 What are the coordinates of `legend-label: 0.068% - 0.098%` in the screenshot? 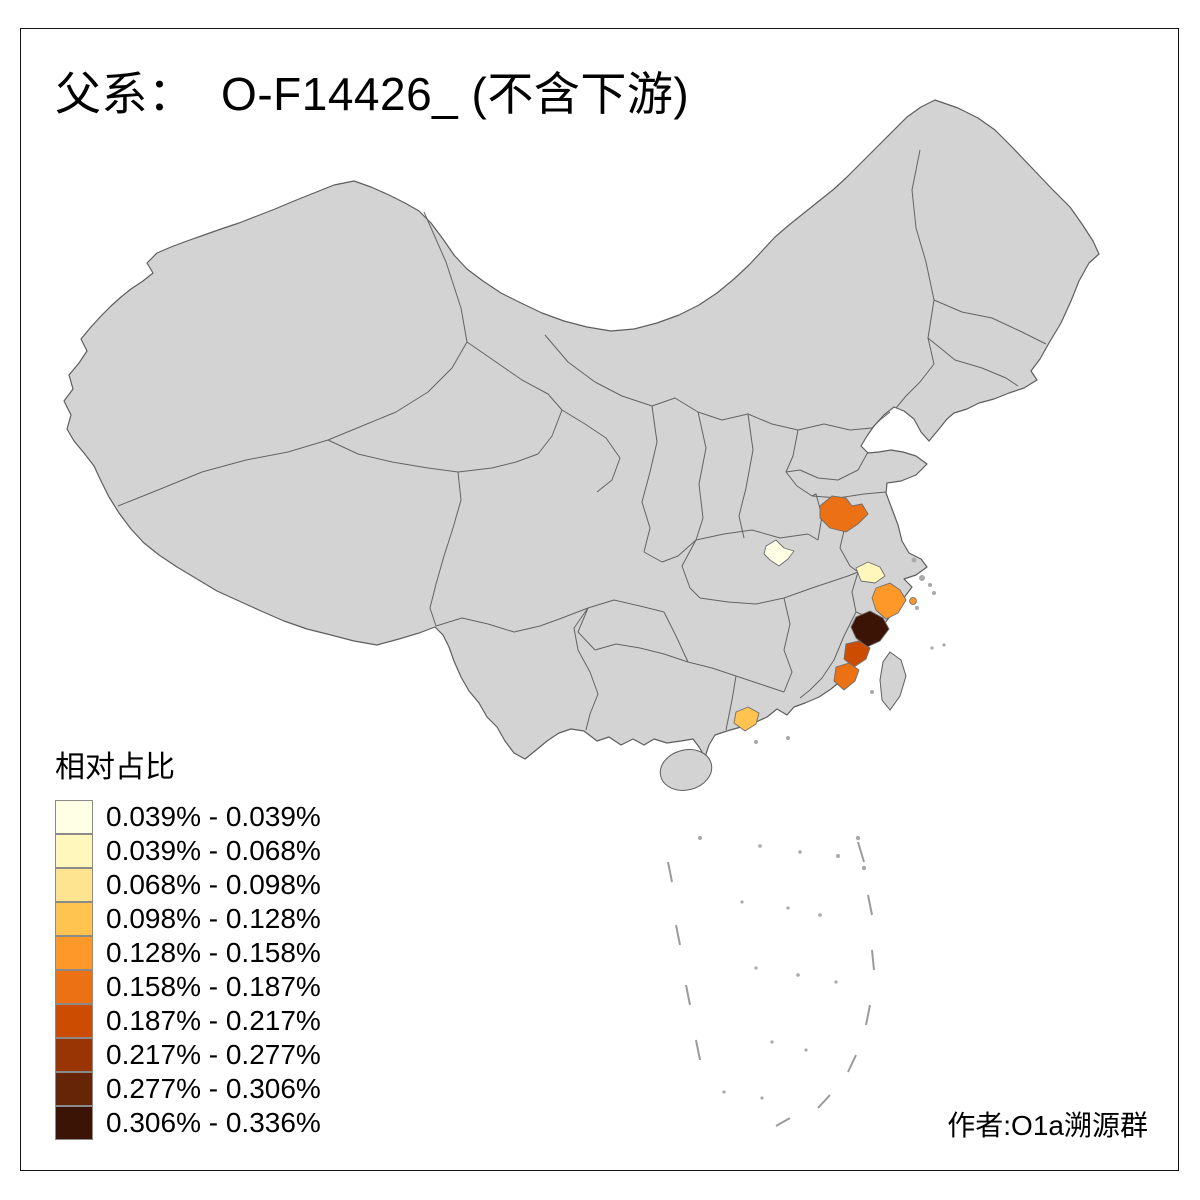 It's located at (213, 884).